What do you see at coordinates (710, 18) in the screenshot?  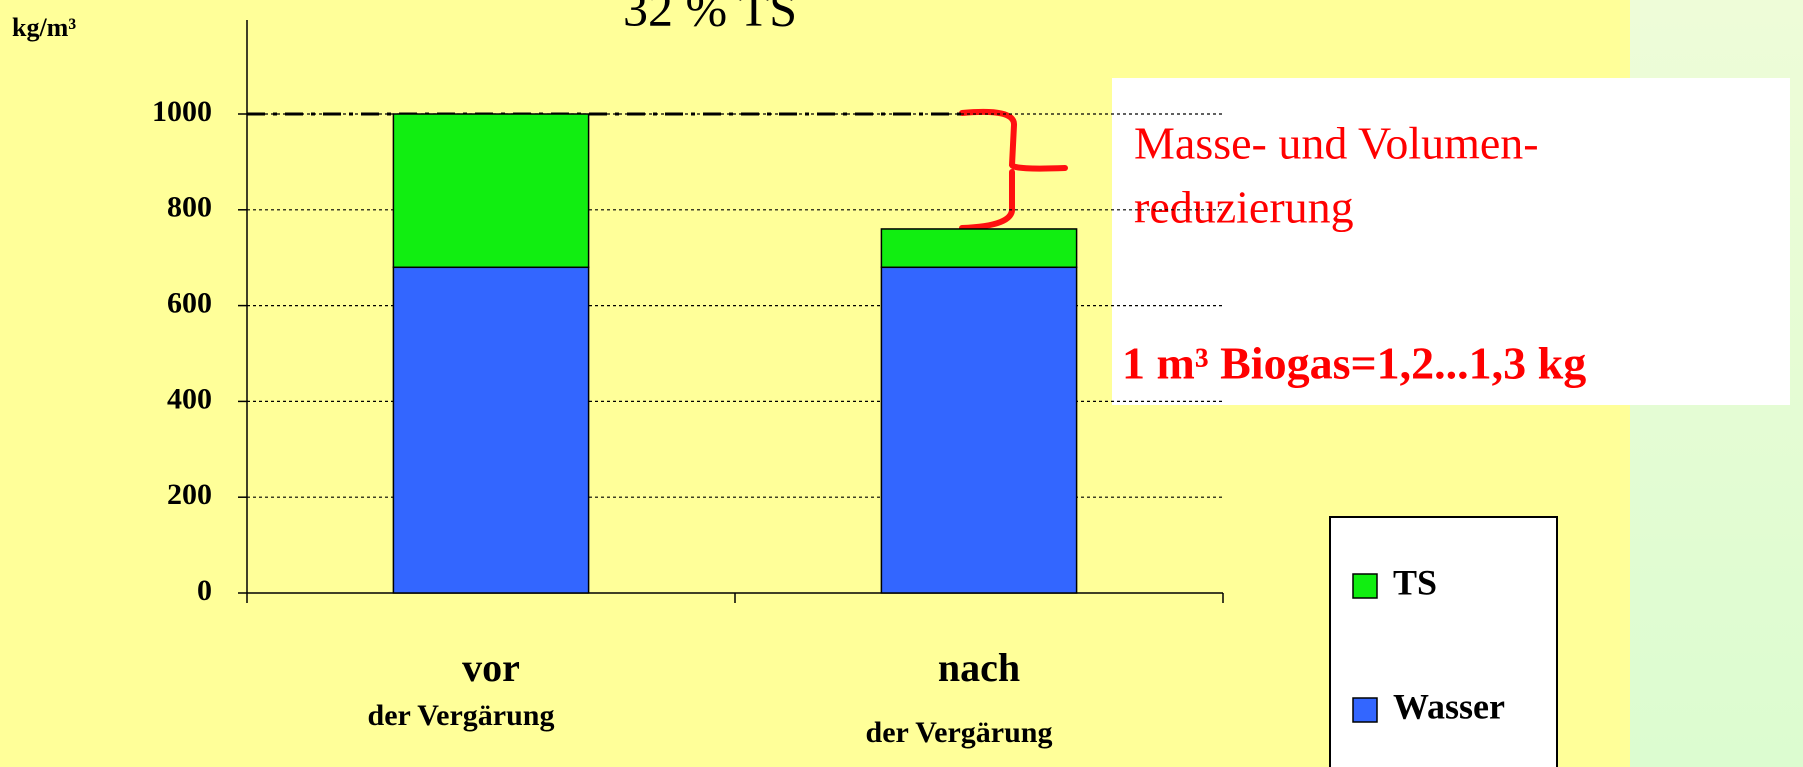 I see `chart-title: 32 % TS` at bounding box center [710, 18].